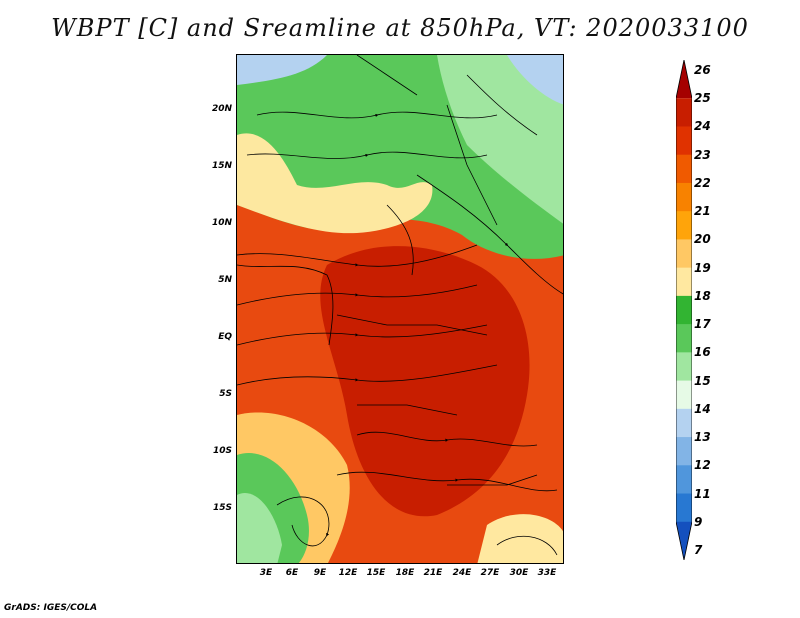 The height and width of the screenshot is (618, 800). Describe the element at coordinates (433, 573) in the screenshot. I see `lon-label-21e: 21E` at that location.